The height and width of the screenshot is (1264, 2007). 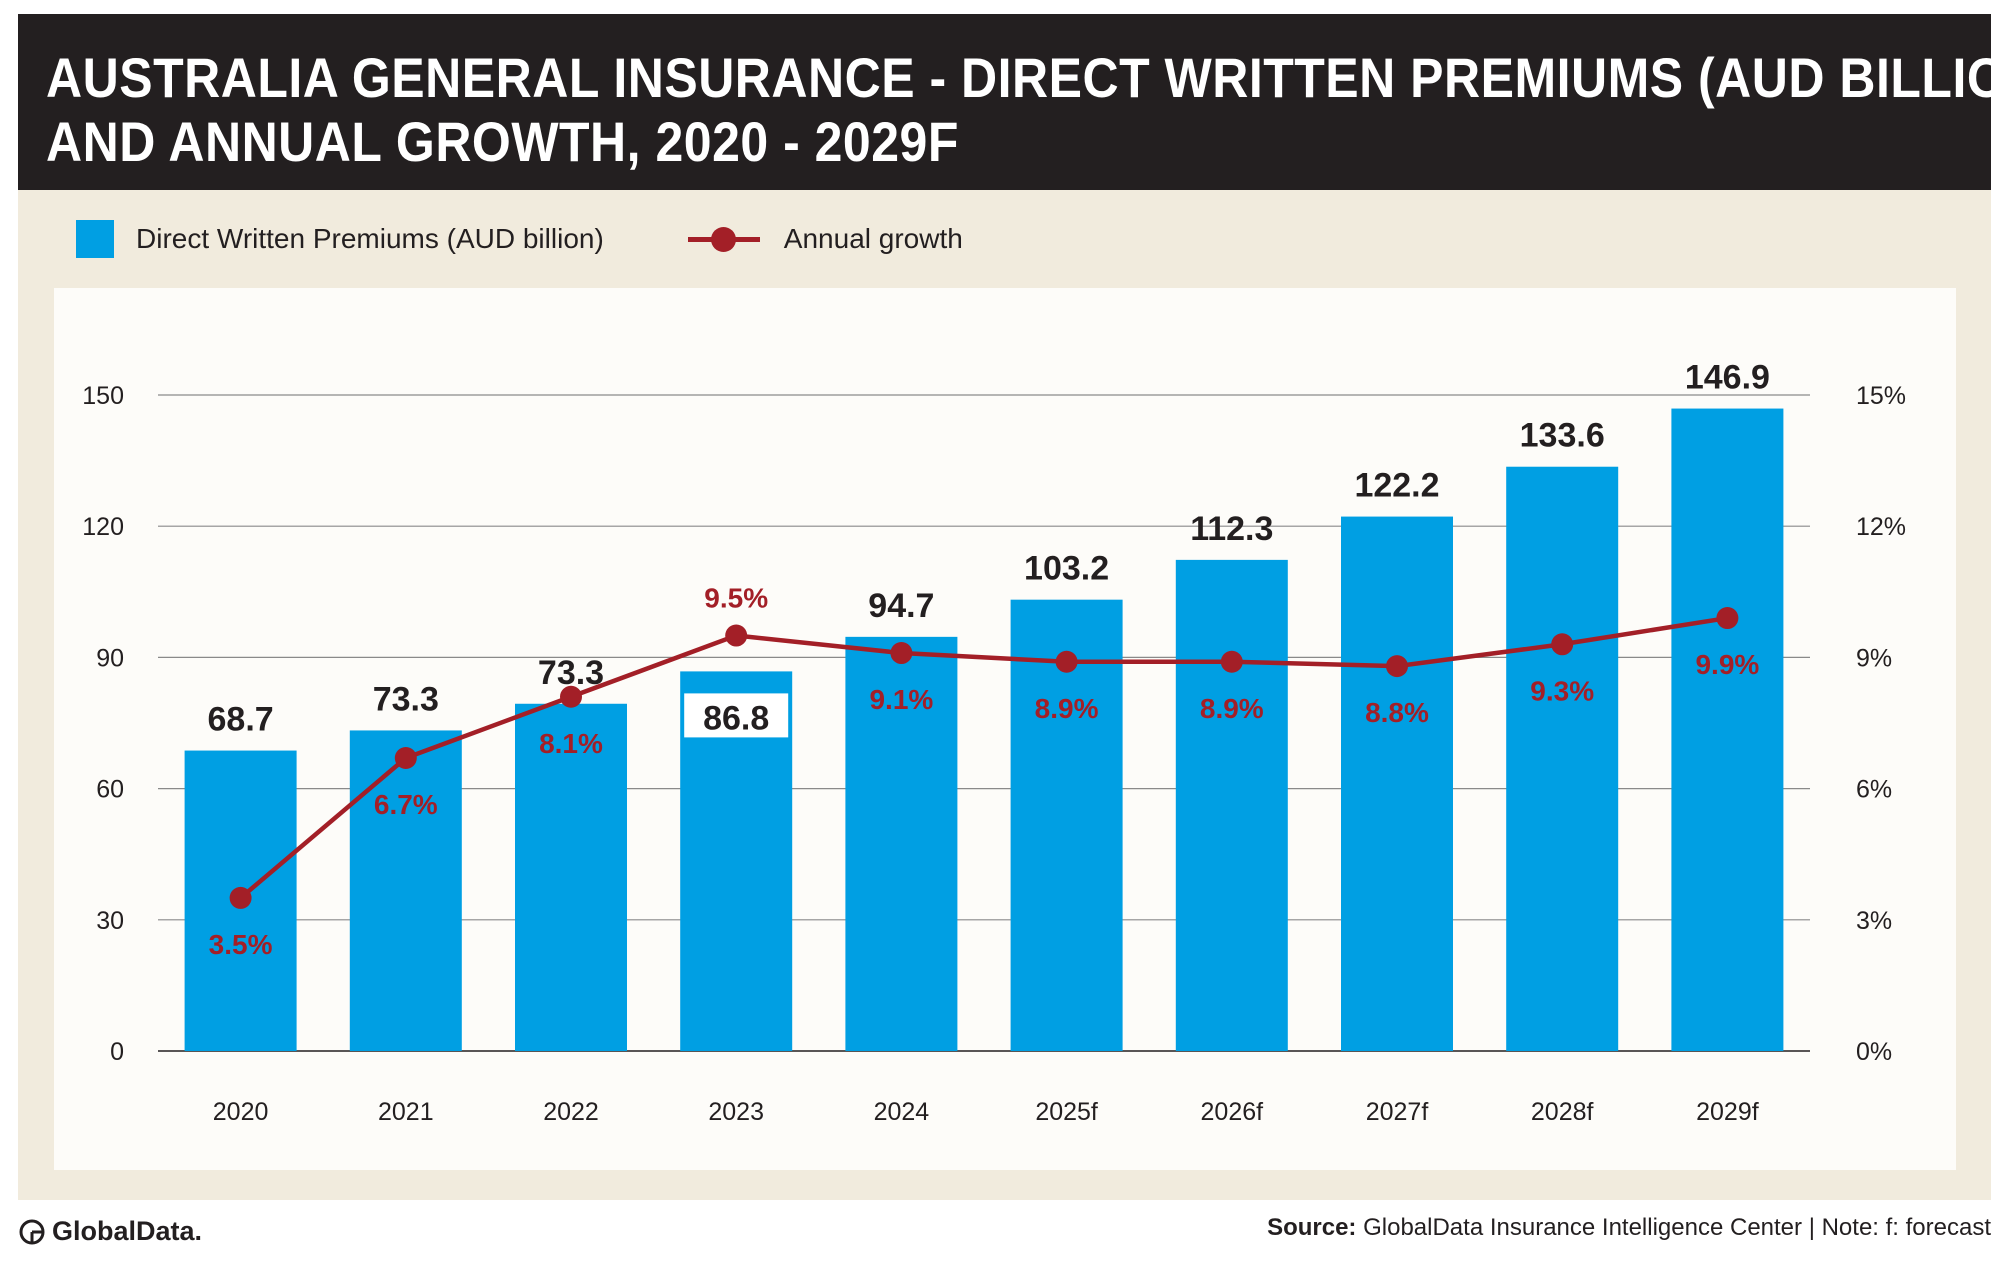 I want to click on y-left-tick-label: 120, so click(x=103, y=527).